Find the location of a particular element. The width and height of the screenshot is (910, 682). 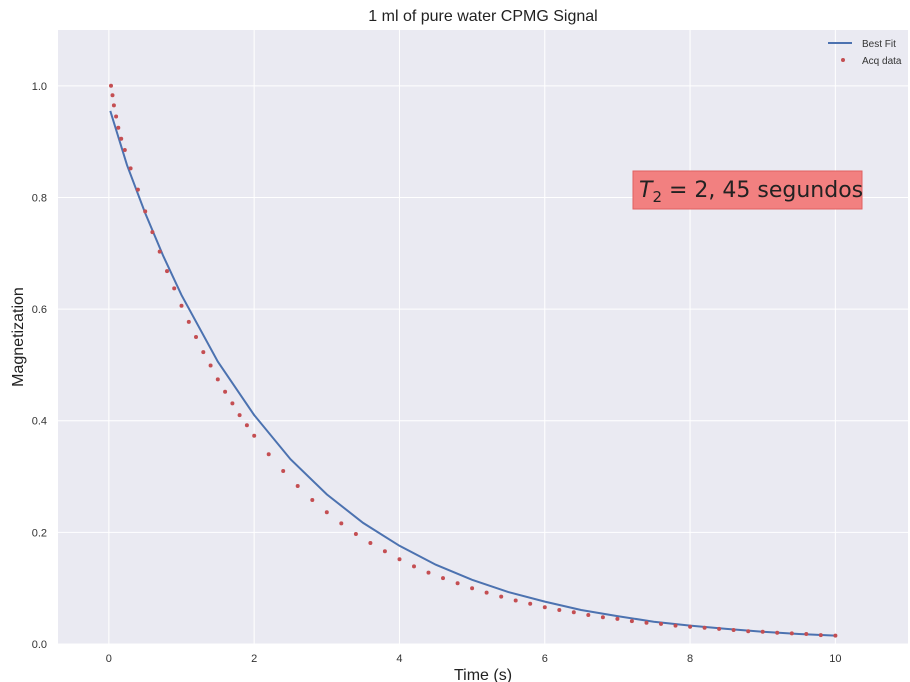

annotation-text: T2 = 2, 45 segundos is located at coordinates (751, 192).